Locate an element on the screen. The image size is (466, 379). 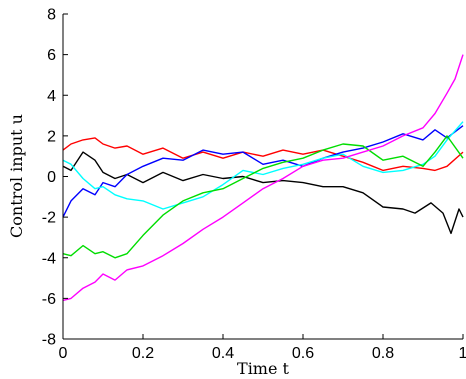
y-tick-label: -2 is located at coordinates (49, 218).